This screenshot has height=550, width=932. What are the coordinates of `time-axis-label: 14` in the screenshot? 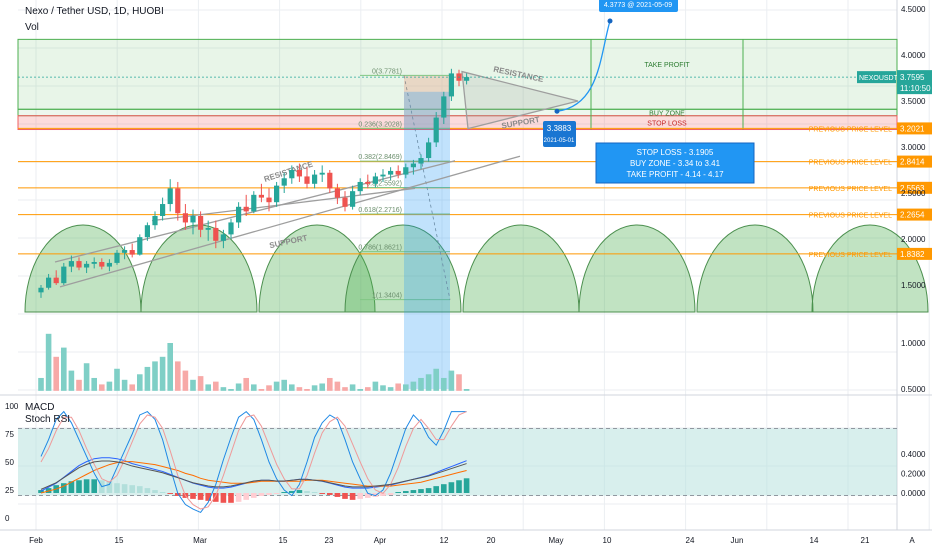 It's located at (814, 540).